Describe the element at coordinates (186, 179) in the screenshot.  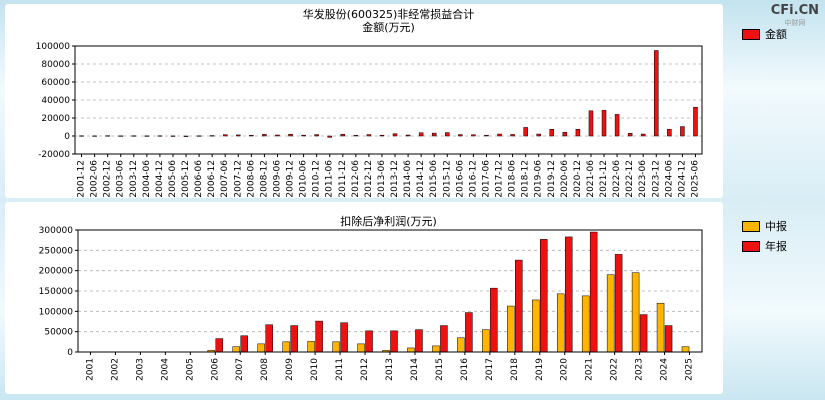
I see `x-tick-label: 2005-12` at that location.